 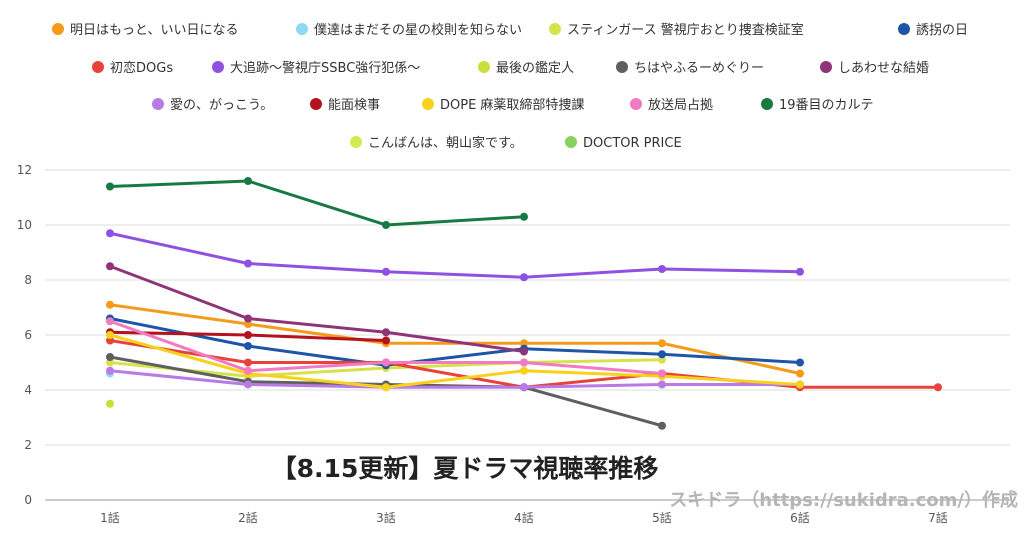 What do you see at coordinates (28, 280) in the screenshot?
I see `y-tick-label: 8` at bounding box center [28, 280].